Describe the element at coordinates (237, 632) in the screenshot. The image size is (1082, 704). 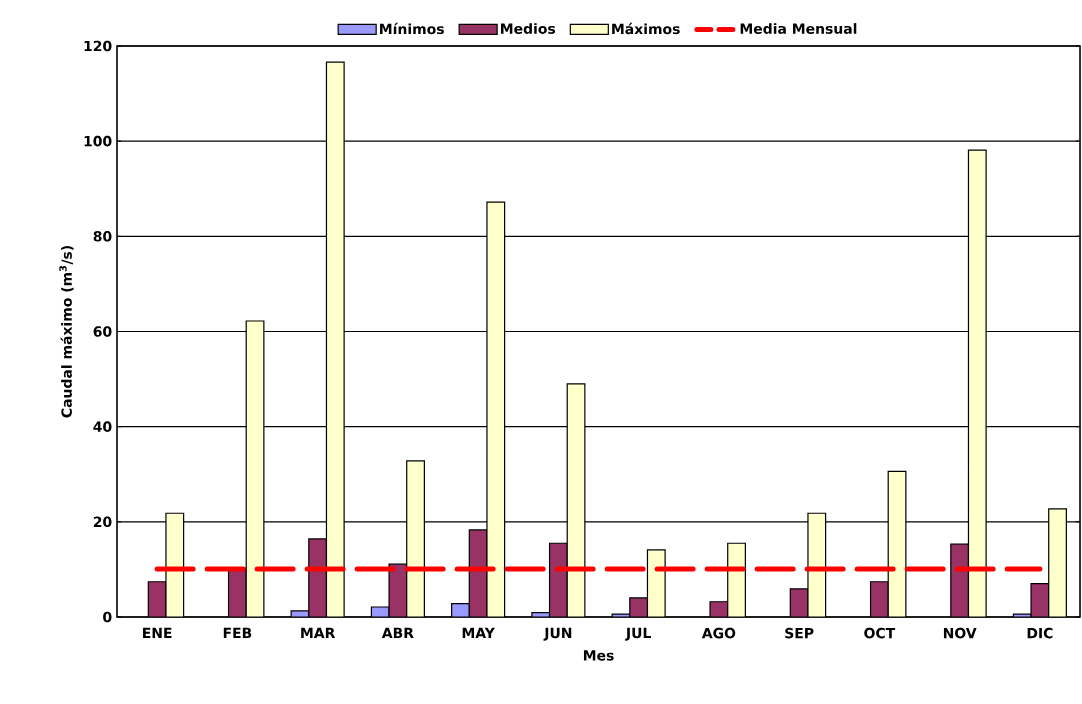
I see `x-tick-label: FEB` at that location.